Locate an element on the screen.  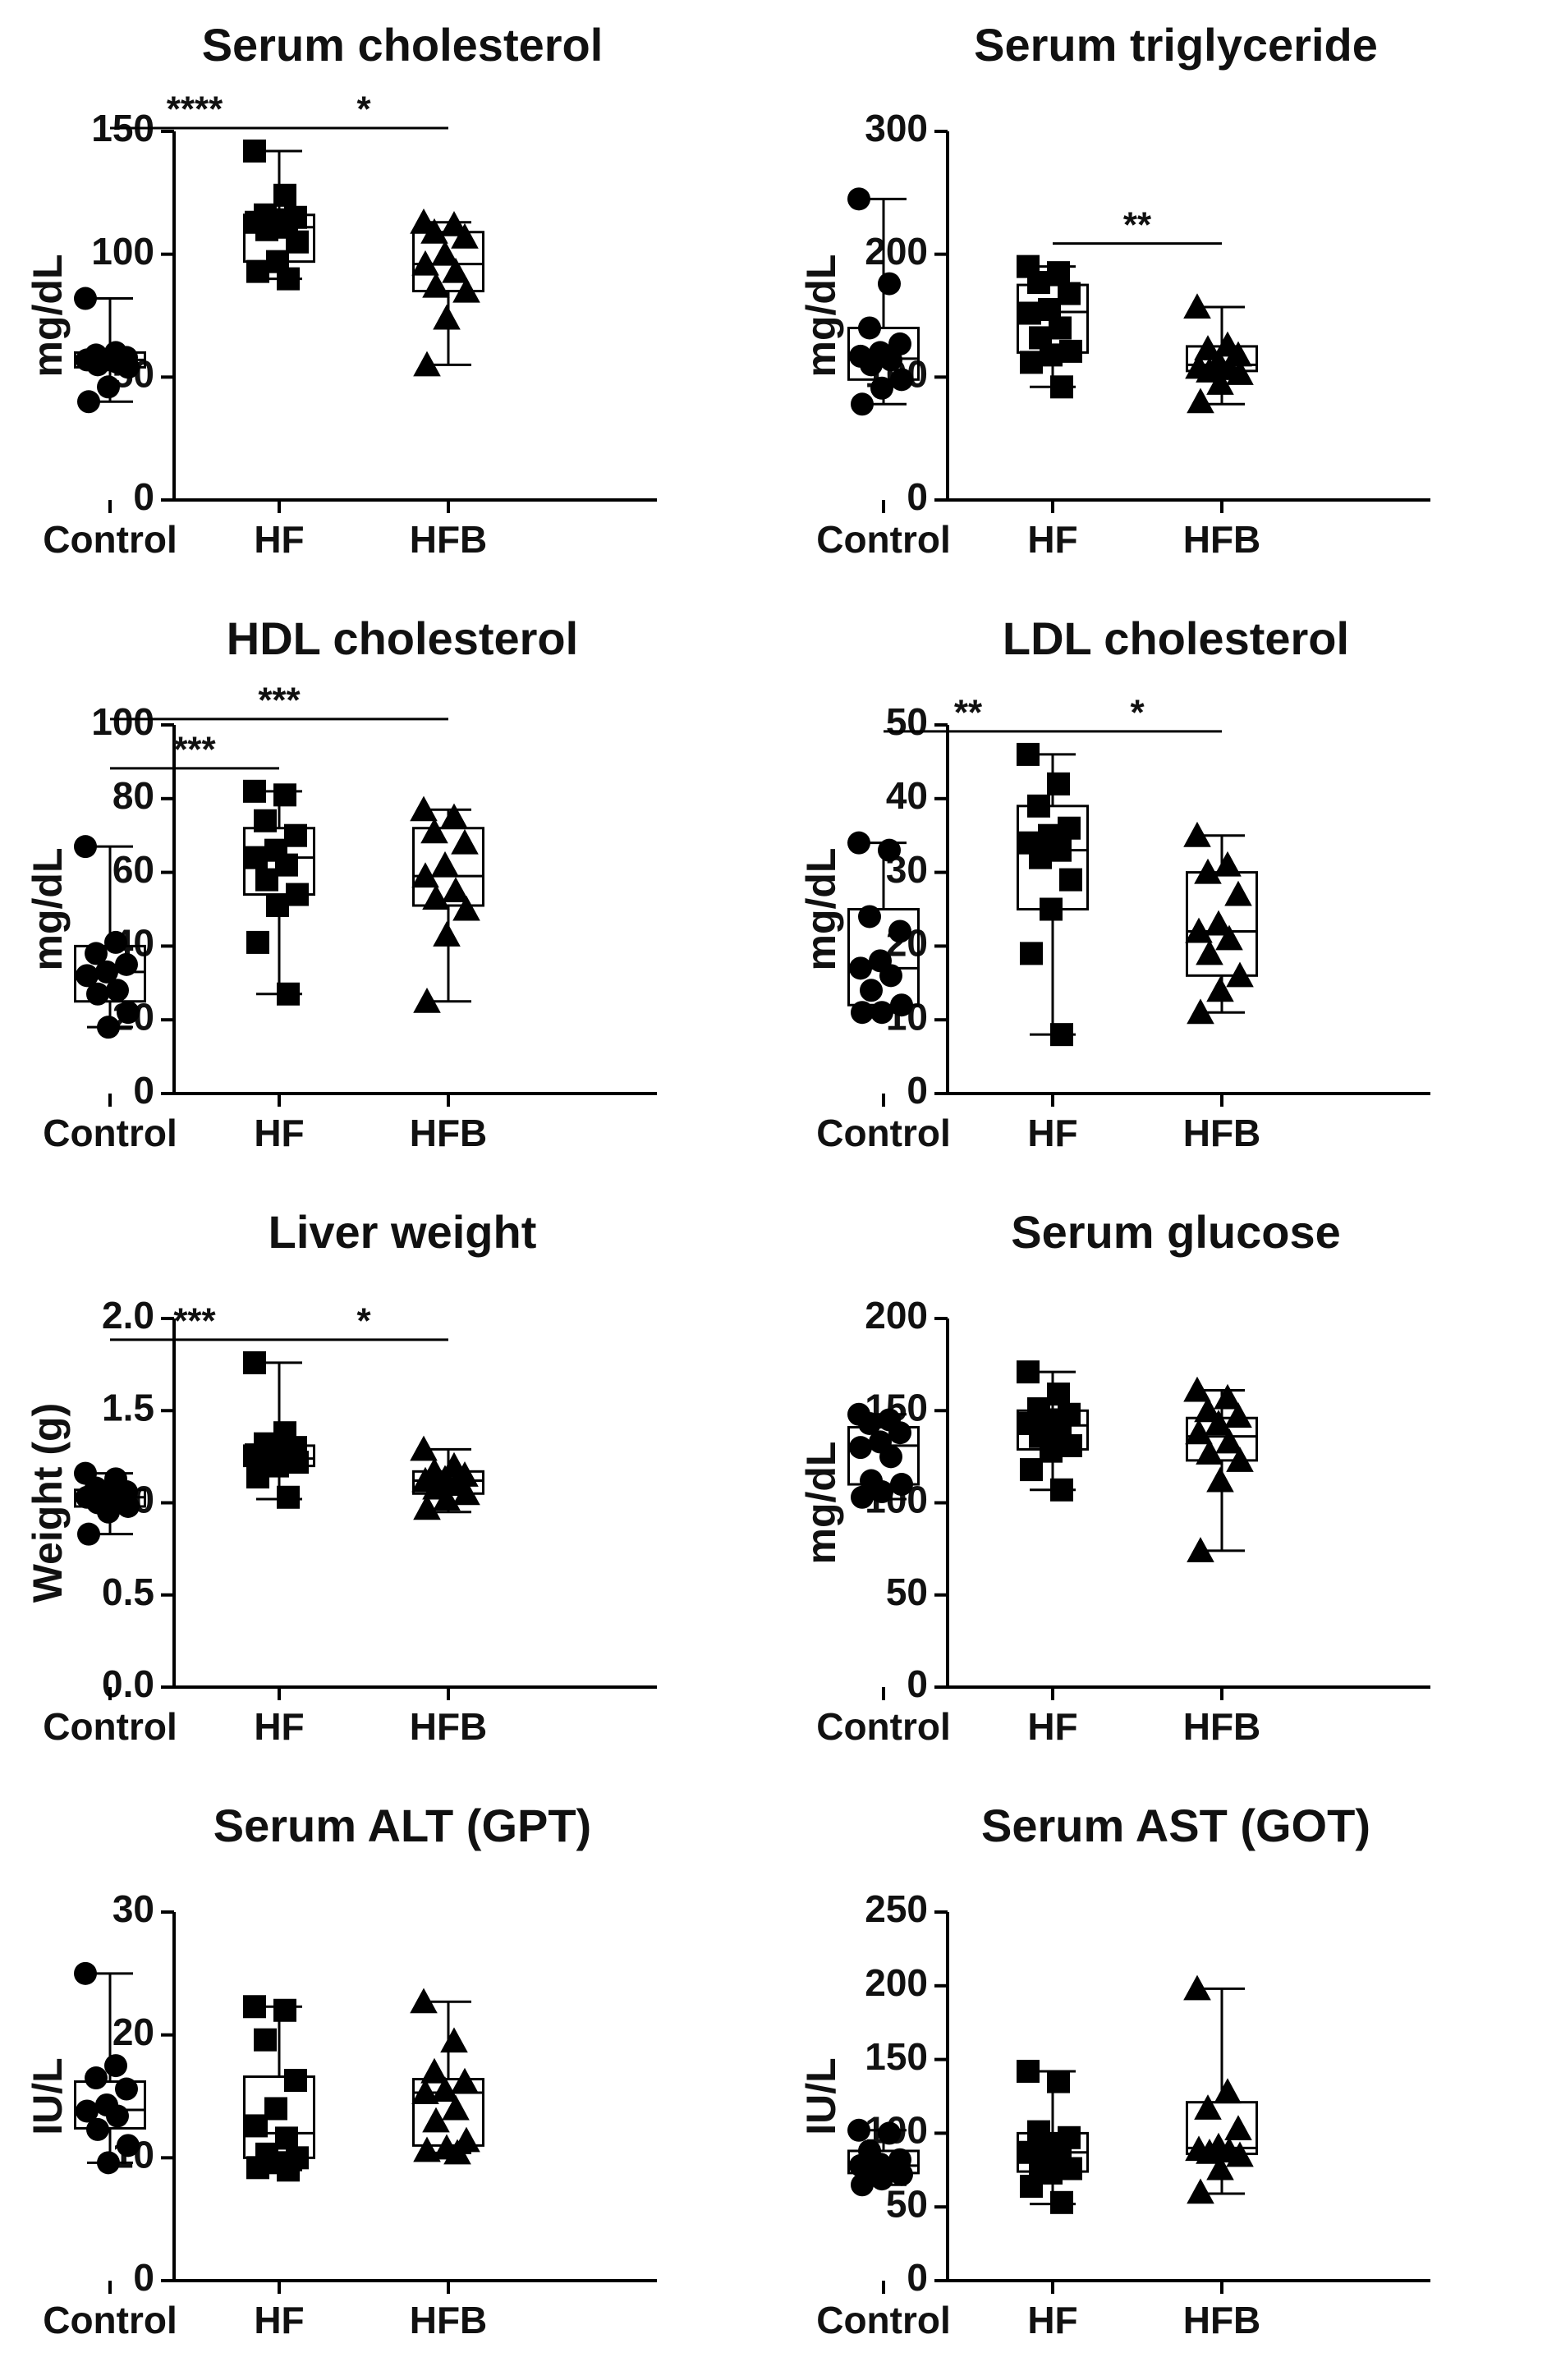
y-tick-label: 0.5 is located at coordinates (128, 1592).